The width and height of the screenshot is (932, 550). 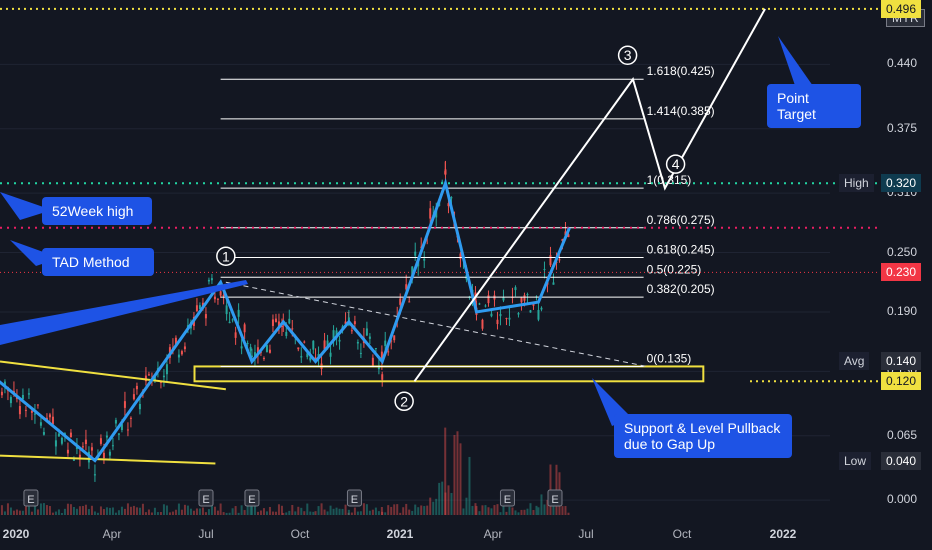 I want to click on time-axis-label: Jul, so click(x=585, y=534).